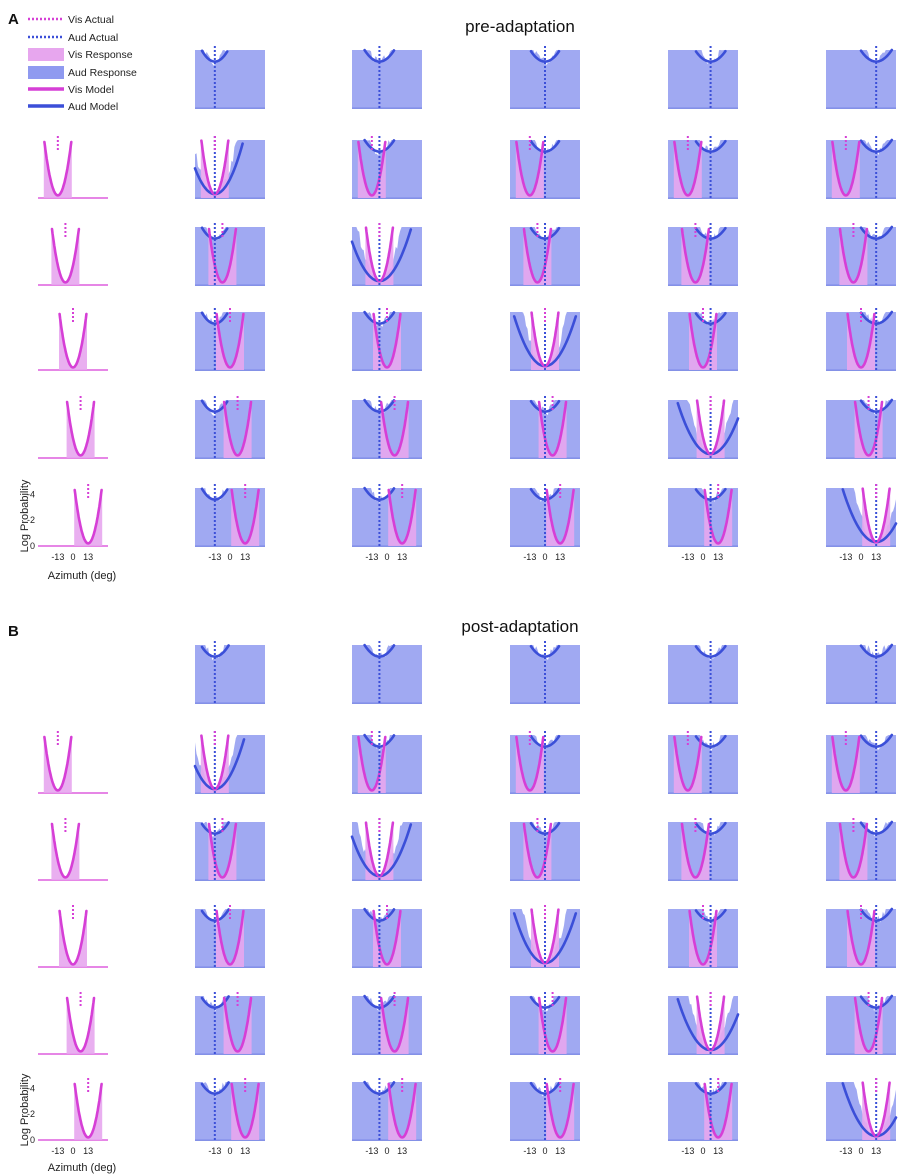  I want to click on subplot-r5-c0: -13 0 13 0 -2 -4, so click(67, 523).